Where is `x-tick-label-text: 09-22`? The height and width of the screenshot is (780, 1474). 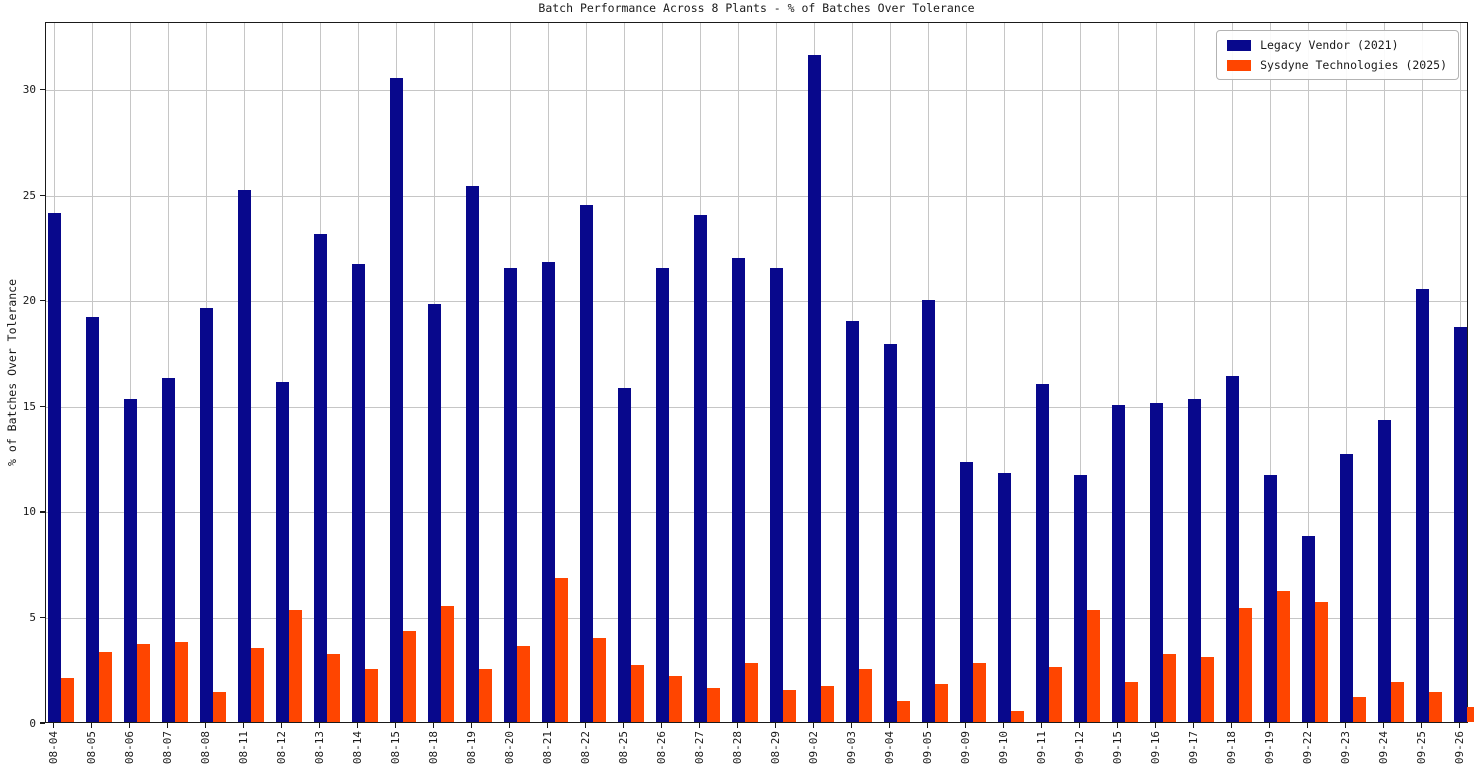
x-tick-label-text: 09-22 is located at coordinates (1307, 748).